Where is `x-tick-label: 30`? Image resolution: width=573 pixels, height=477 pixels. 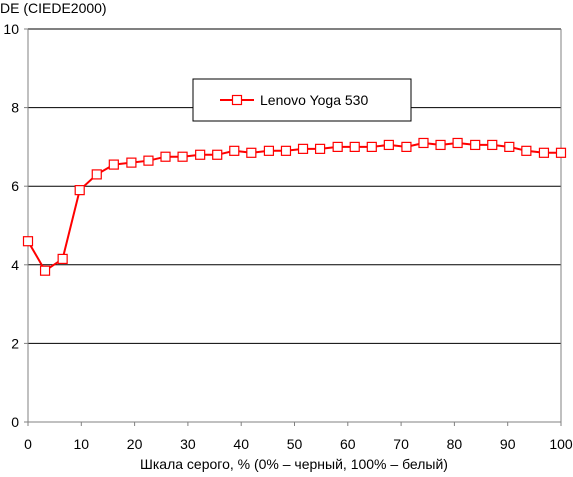 x-tick-label: 30 is located at coordinates (188, 444).